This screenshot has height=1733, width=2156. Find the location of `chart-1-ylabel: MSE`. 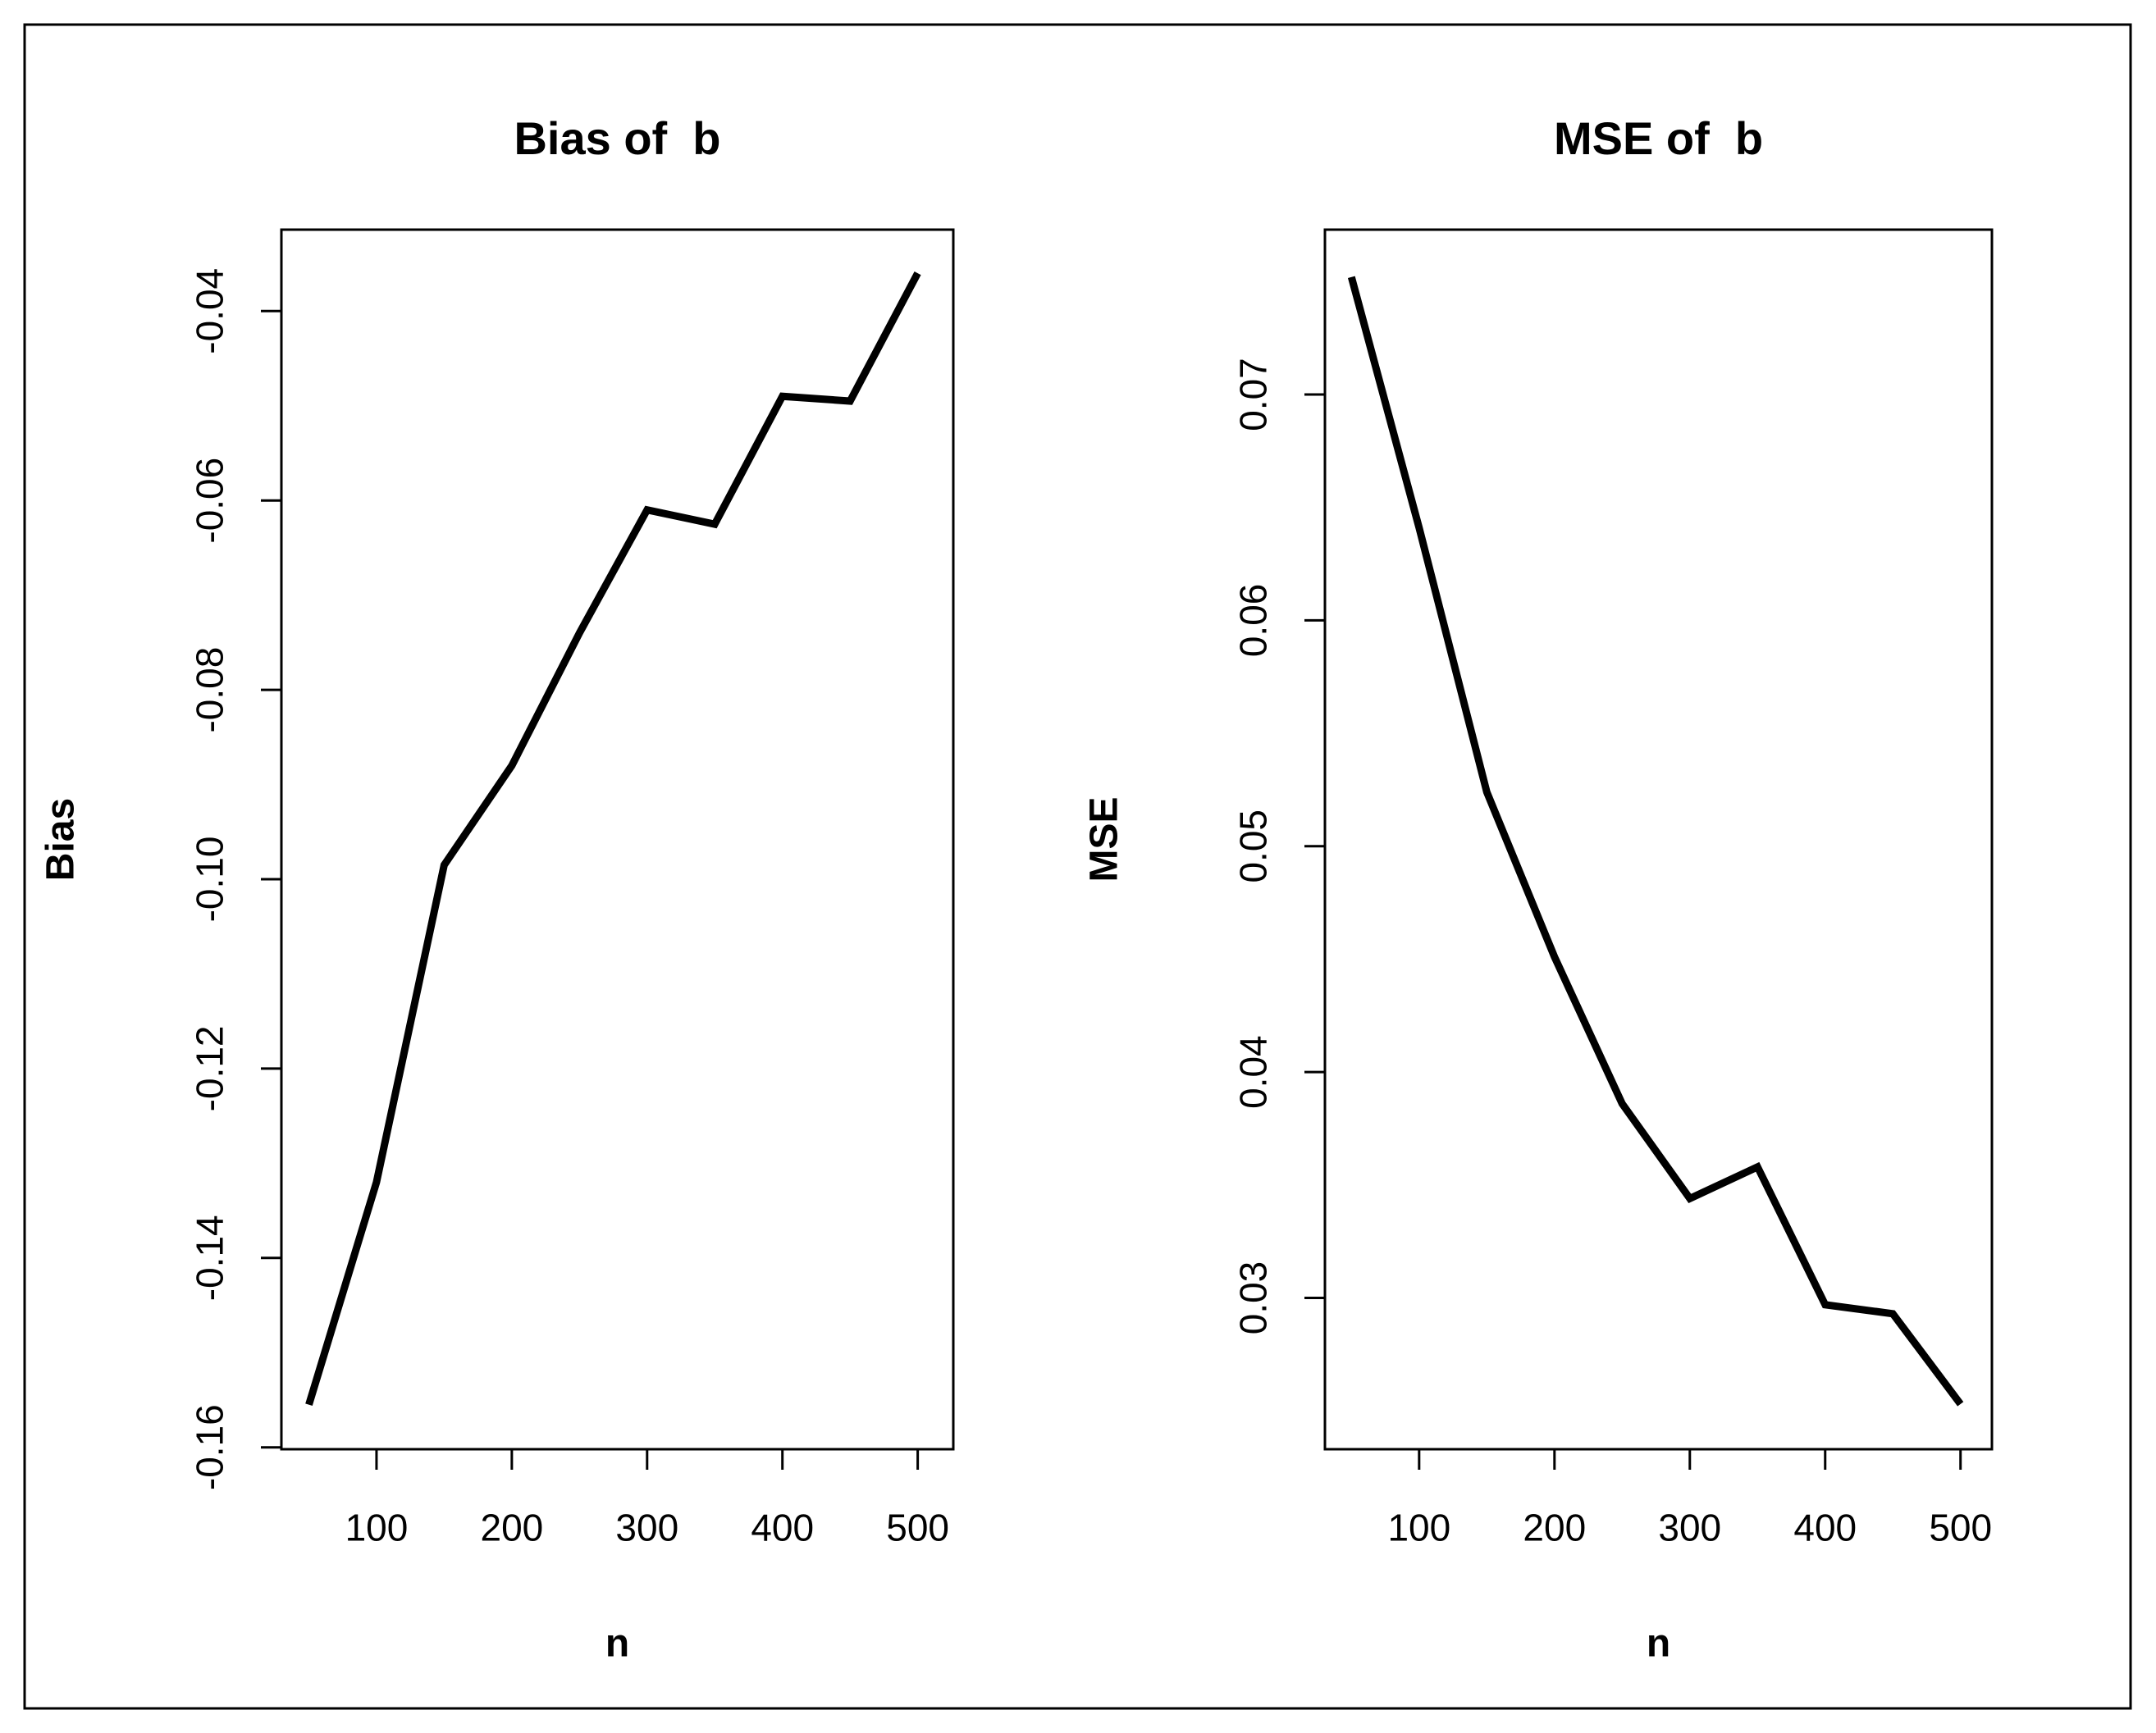

chart-1-ylabel: MSE is located at coordinates (1104, 839).